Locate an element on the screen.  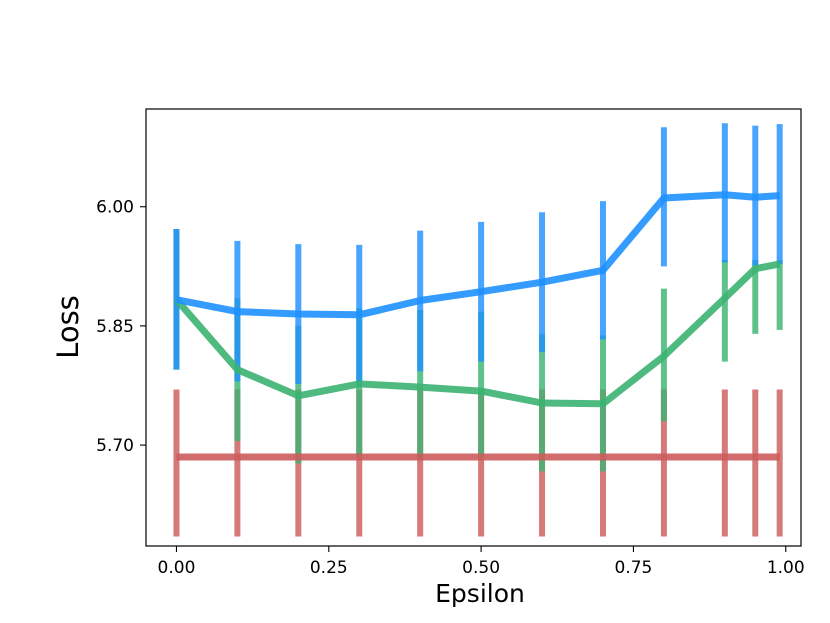
y-axis: 5.70 5.85 6.00 is located at coordinates (121, 327).